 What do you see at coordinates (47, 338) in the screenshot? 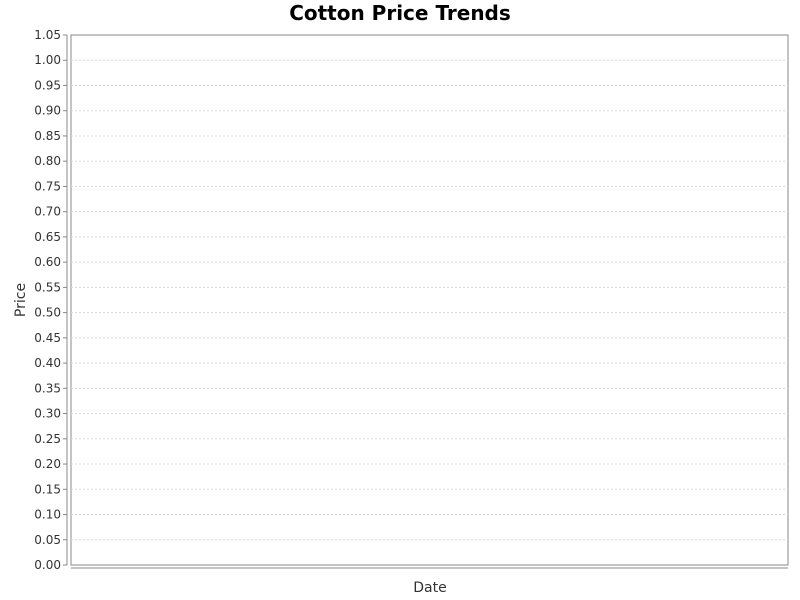
I see `y-tick-label: 0.45` at bounding box center [47, 338].